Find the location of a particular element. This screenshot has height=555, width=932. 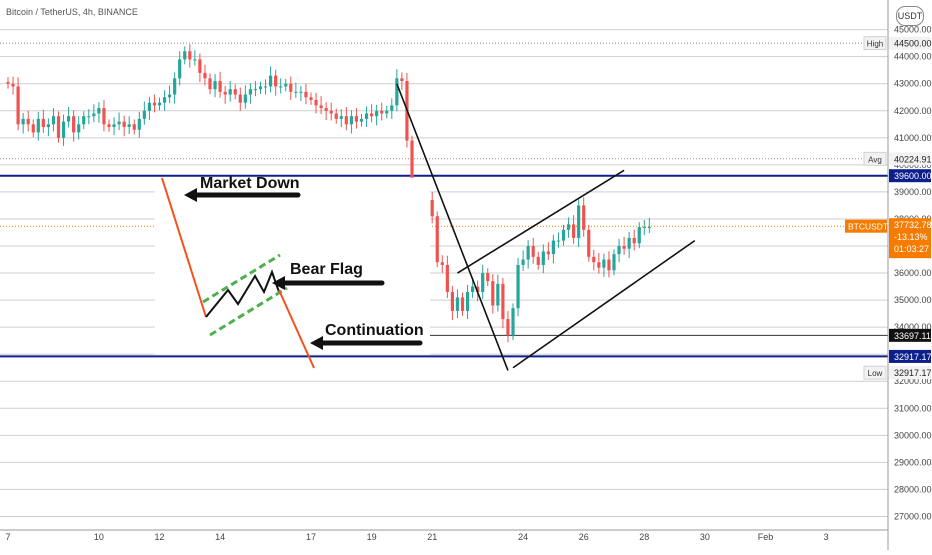

diagram-flag-zigzag is located at coordinates (242, 293).